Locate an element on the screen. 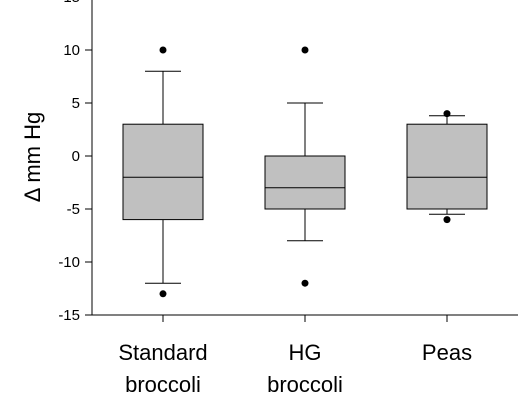 The image size is (525, 408). category-labels: Standard broccoli HG broccoli Peas is located at coordinates (295, 368).